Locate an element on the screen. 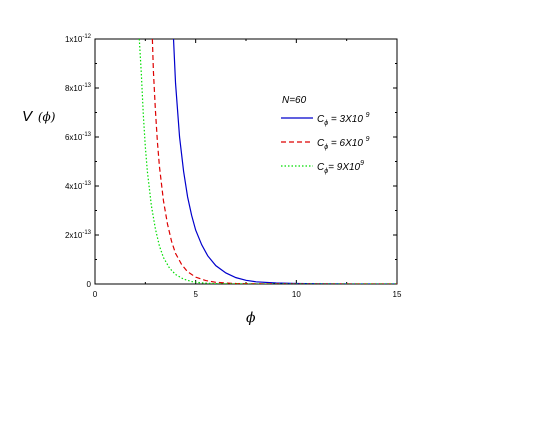  x-tick-label: 10 is located at coordinates (296, 294).